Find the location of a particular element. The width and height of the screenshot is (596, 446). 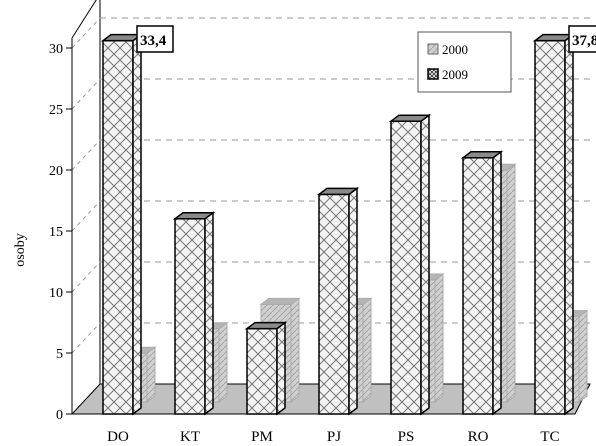

bar-2000-side-RO is located at coordinates (511, 283).